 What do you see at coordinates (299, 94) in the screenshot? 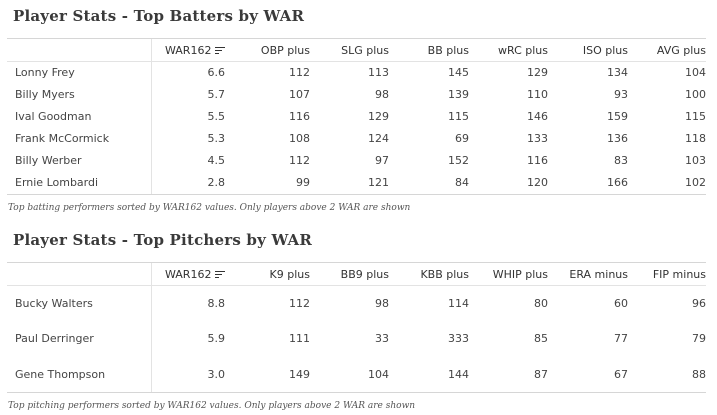
I see `cell-obp-plus: 107` at bounding box center [299, 94].